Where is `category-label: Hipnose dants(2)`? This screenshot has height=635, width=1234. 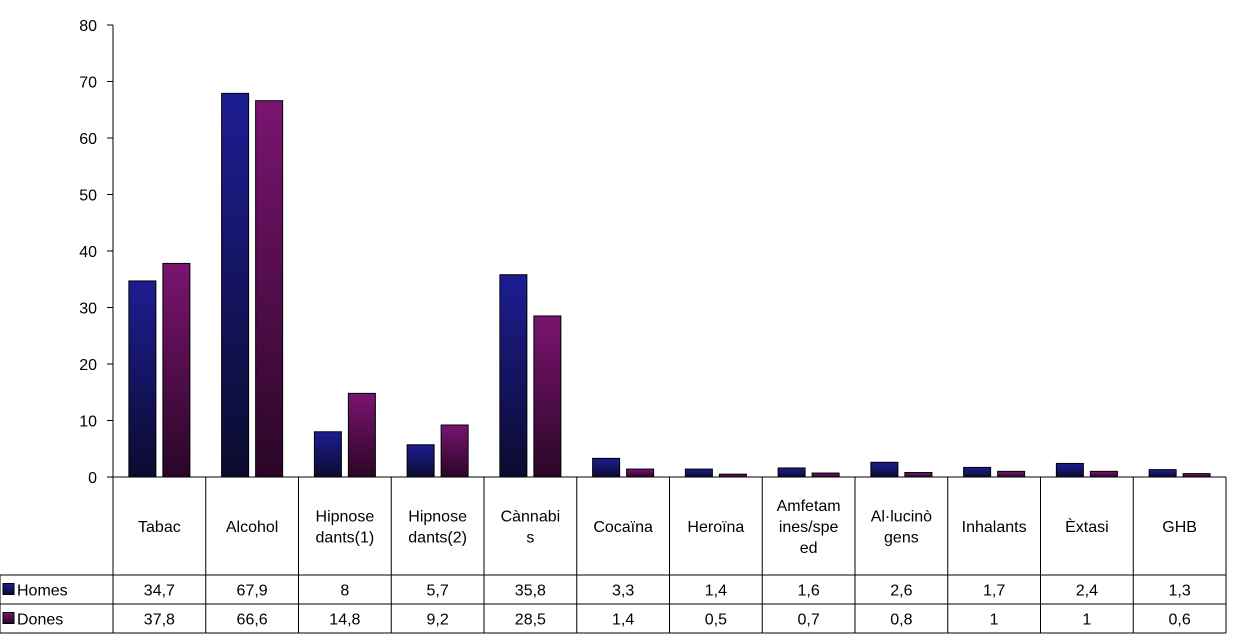 category-label: Hipnose dants(2) is located at coordinates (437, 528).